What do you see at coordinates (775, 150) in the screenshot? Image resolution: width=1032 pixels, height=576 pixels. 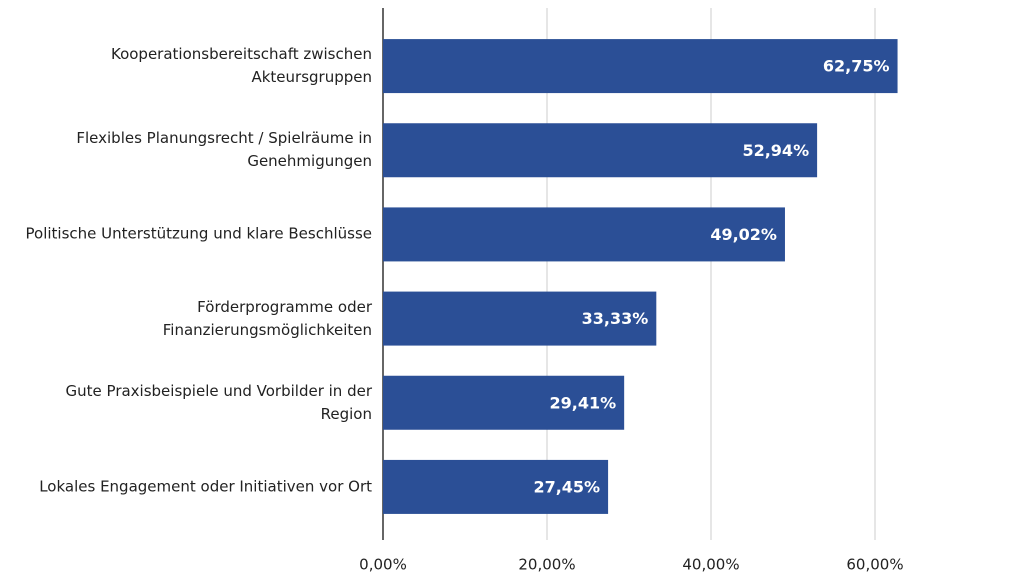 I see `value-label: 52,94%` at bounding box center [775, 150].